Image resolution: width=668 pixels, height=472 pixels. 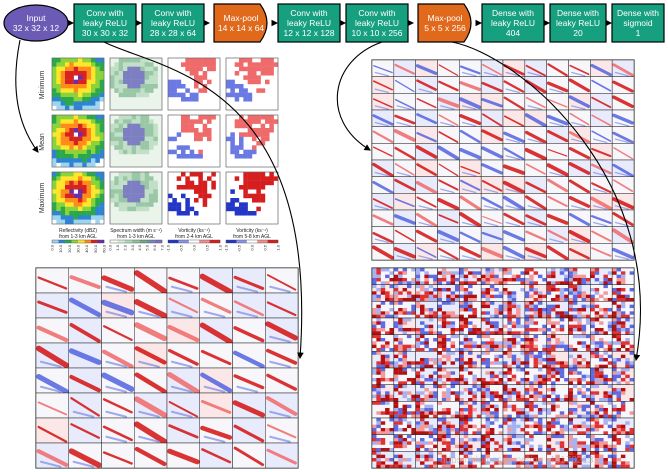 What do you see at coordinates (105, 13) in the screenshot?
I see `conv1-label-0: Conv with` at bounding box center [105, 13].